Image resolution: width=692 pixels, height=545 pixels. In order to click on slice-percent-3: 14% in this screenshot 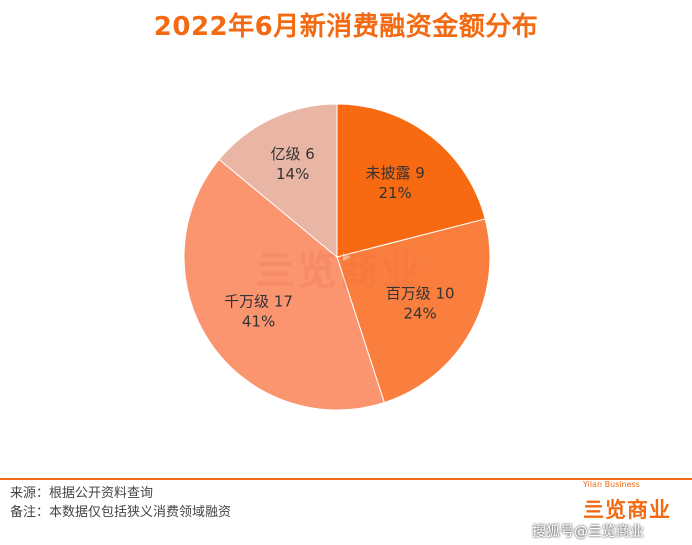, I will do `click(292, 174)`.